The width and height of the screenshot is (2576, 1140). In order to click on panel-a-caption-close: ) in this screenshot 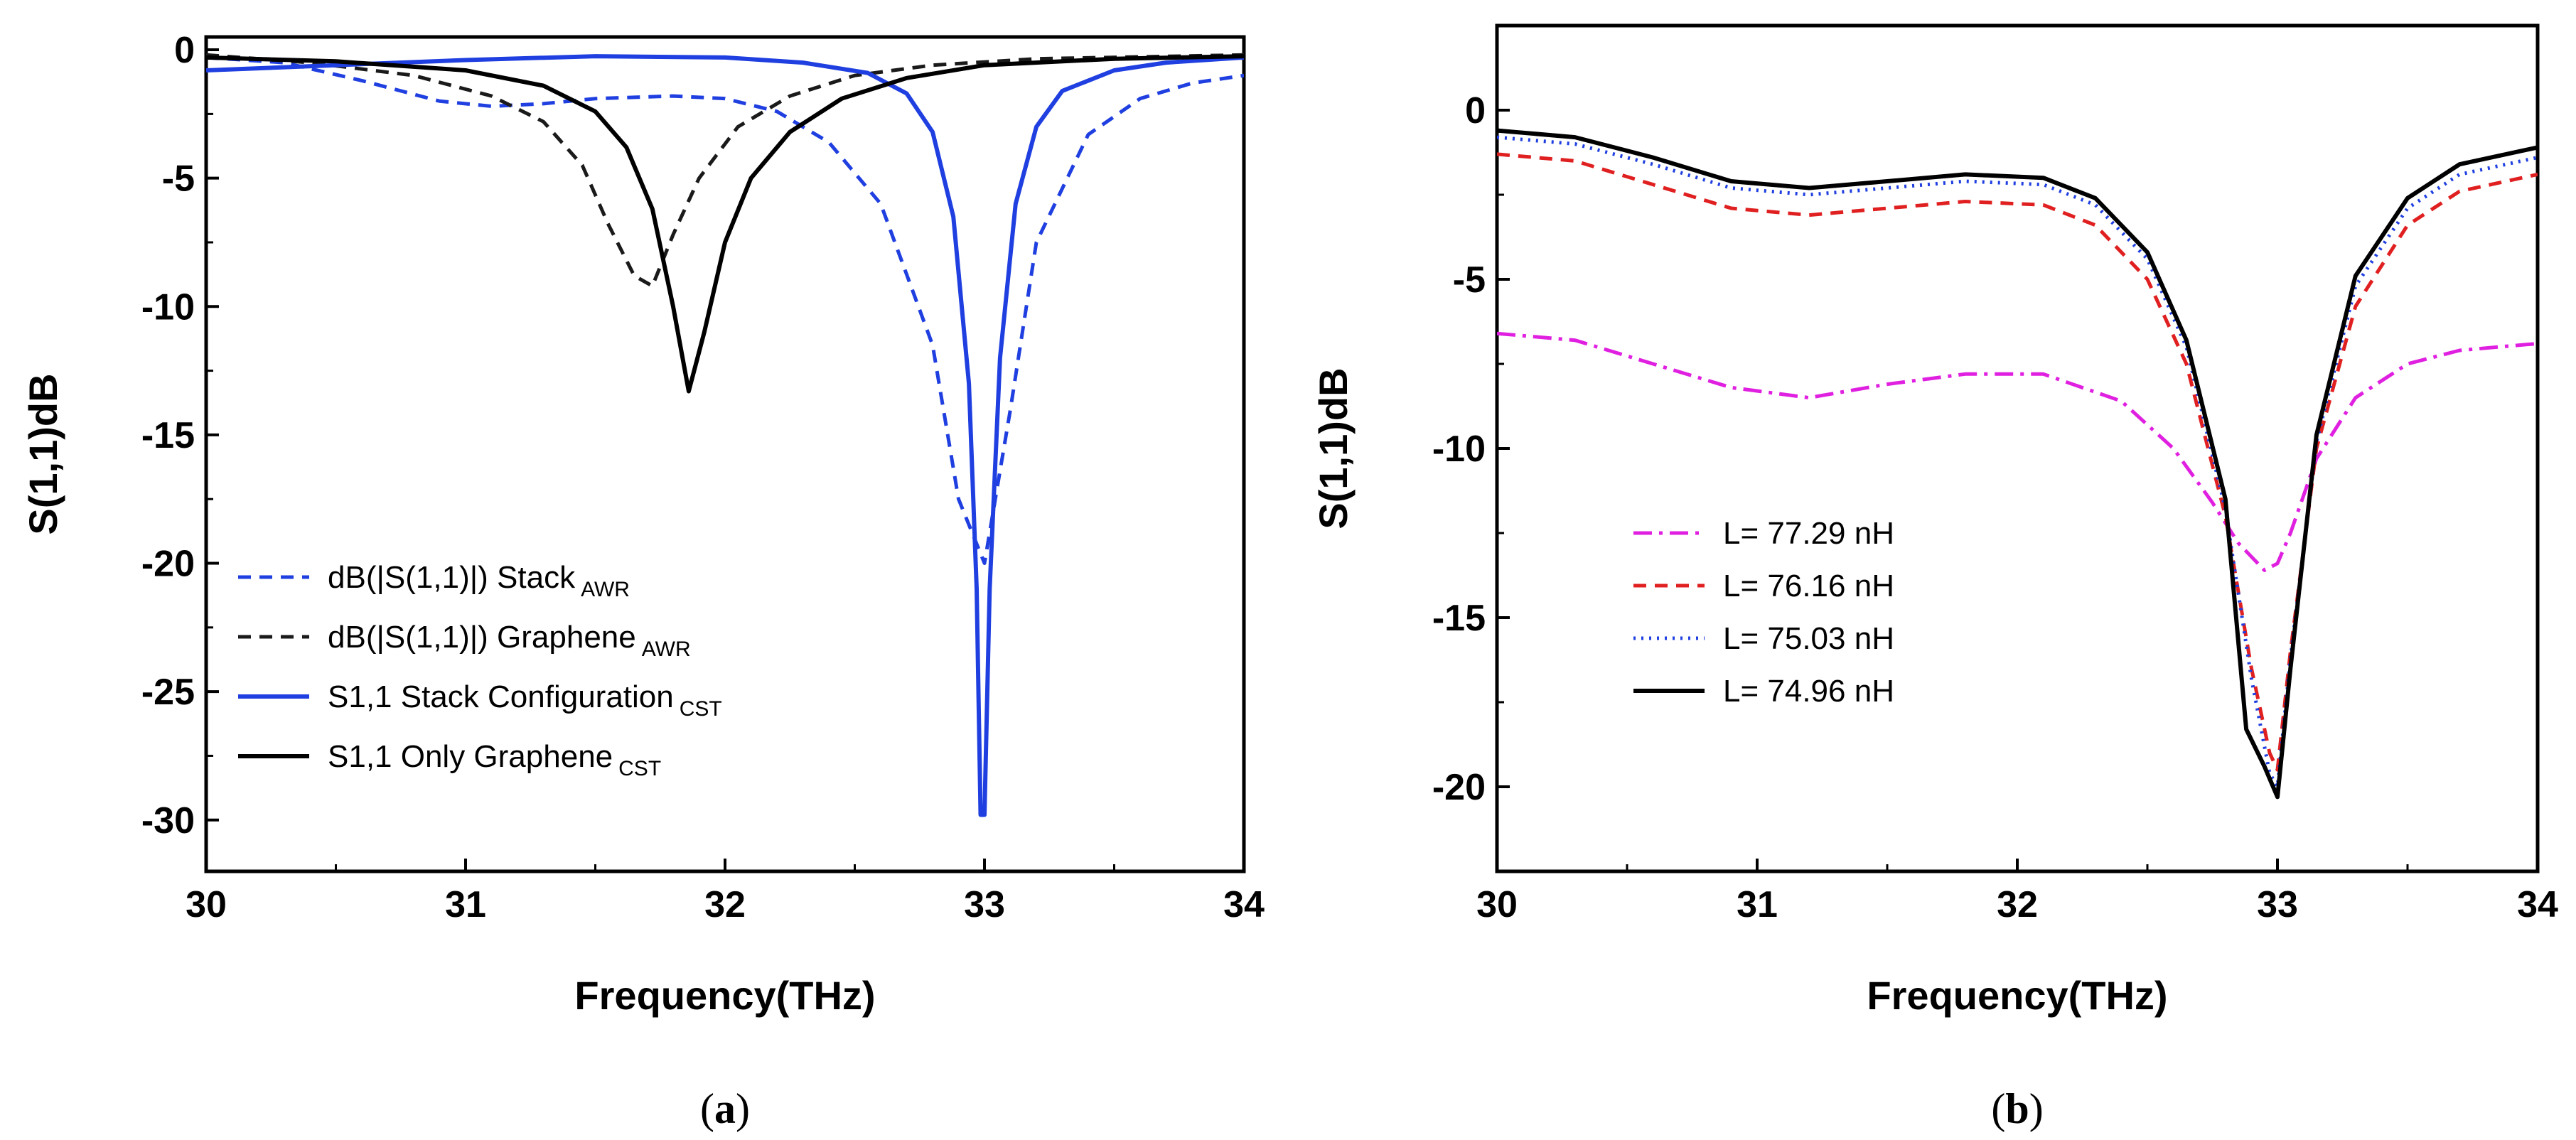, I will do `click(743, 1108)`.